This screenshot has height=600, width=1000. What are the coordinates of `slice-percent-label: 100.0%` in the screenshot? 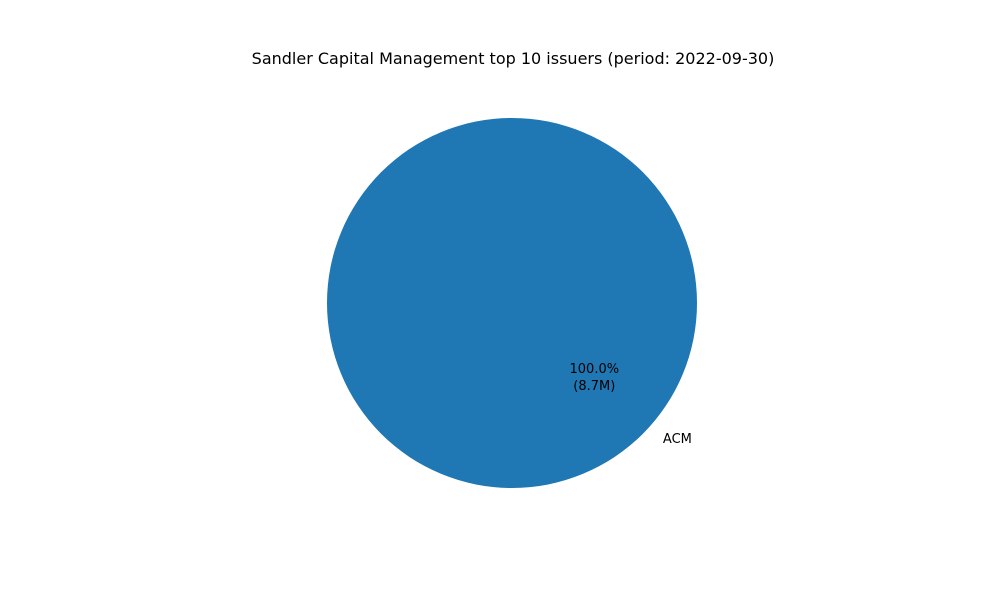 It's located at (595, 369).